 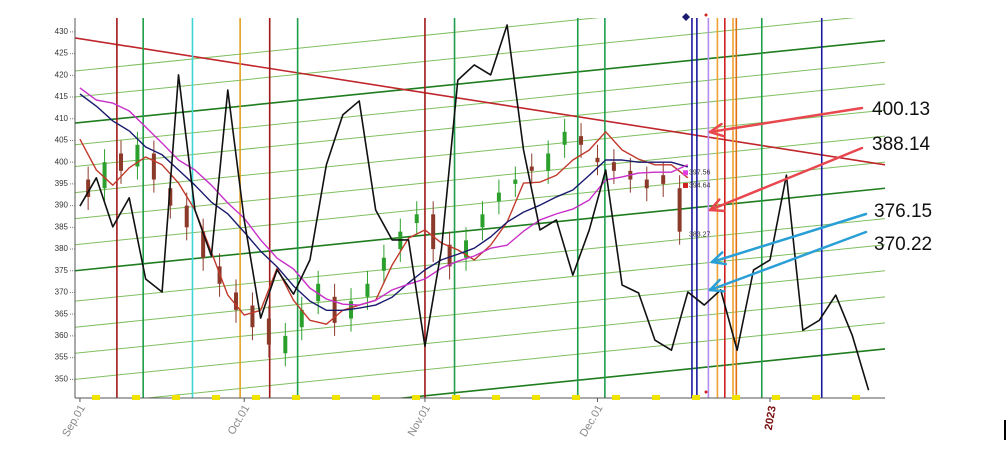 I want to click on annotation-label: 376.15, so click(x=903, y=211).